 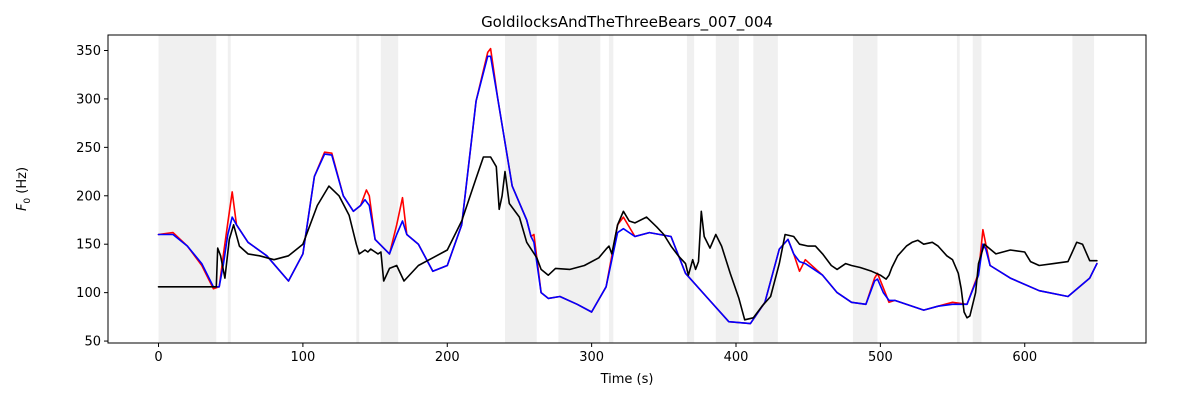 What do you see at coordinates (158, 357) in the screenshot?
I see `x-tick-label: 0` at bounding box center [158, 357].